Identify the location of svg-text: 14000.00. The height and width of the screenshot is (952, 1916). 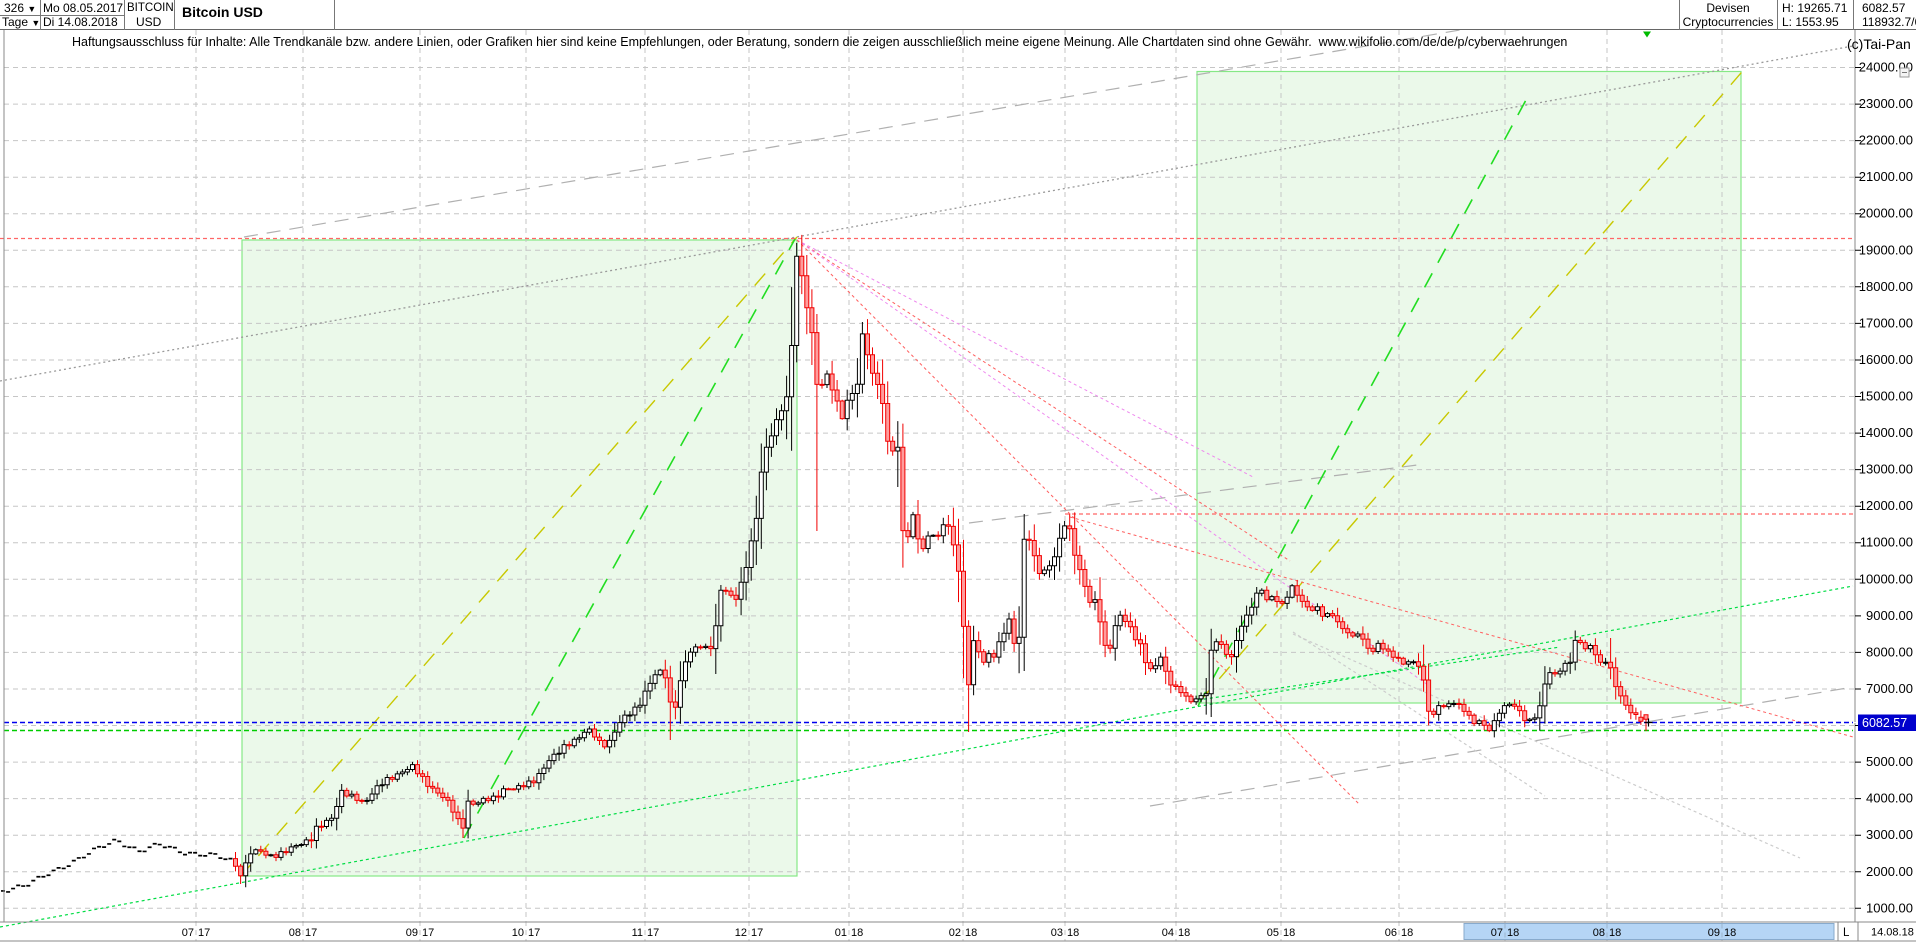
(1886, 432).